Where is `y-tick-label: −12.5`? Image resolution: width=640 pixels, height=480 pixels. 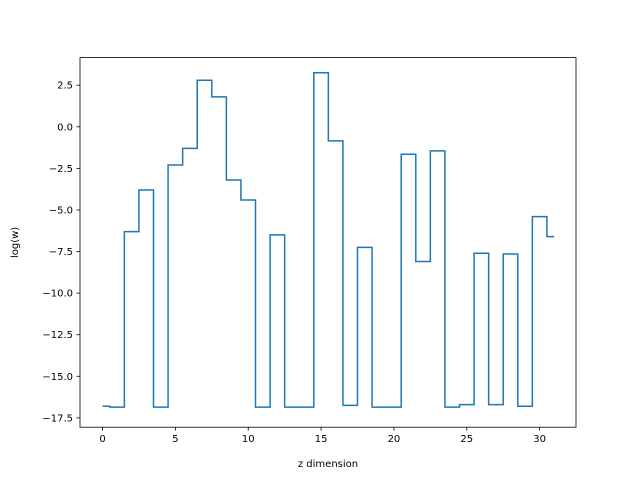 y-tick-label: −12.5 is located at coordinates (57, 335).